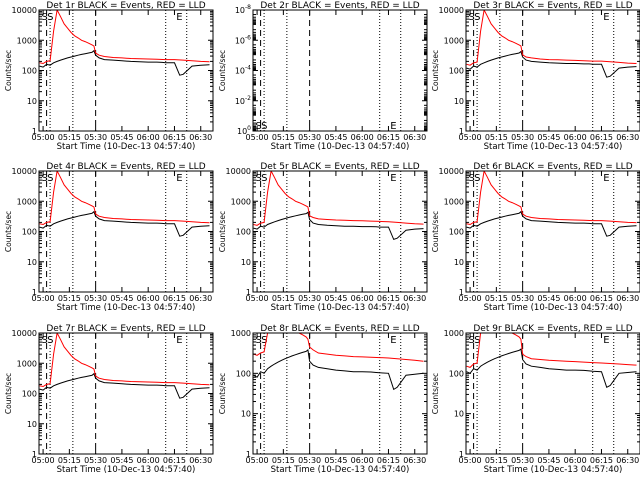 This screenshot has width=640, height=480. Describe the element at coordinates (243, 70) in the screenshot. I see `y-tick-label: 10⁻⁴` at that location.